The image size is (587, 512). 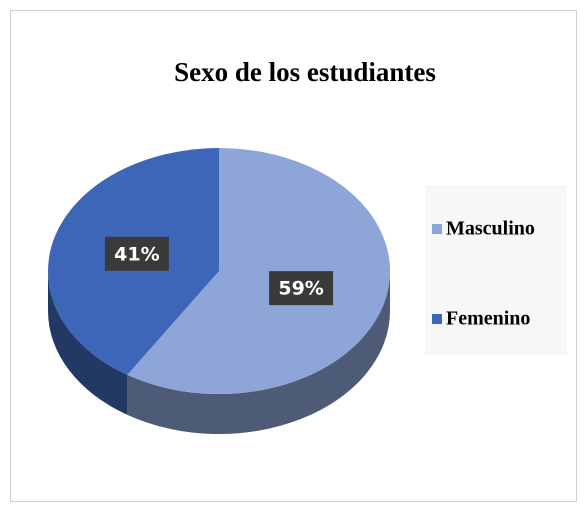 I want to click on legend-label: Femenino, so click(x=488, y=319).